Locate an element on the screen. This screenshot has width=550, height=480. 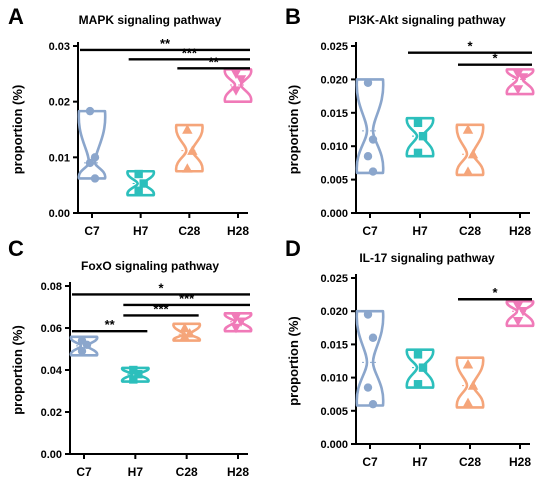
panel-letter: B is located at coordinates (293, 16).